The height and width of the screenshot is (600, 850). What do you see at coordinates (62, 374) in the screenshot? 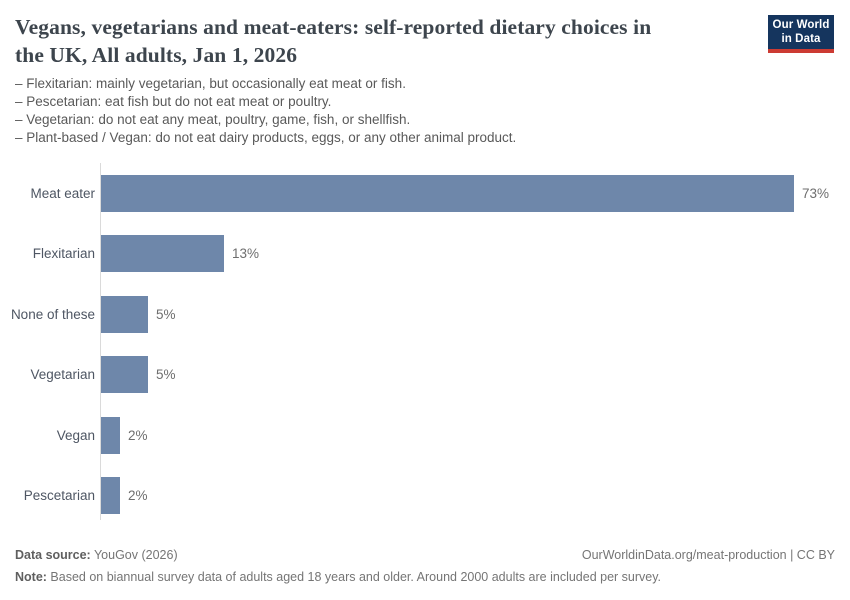
I see `category-label: Vegetarian` at bounding box center [62, 374].